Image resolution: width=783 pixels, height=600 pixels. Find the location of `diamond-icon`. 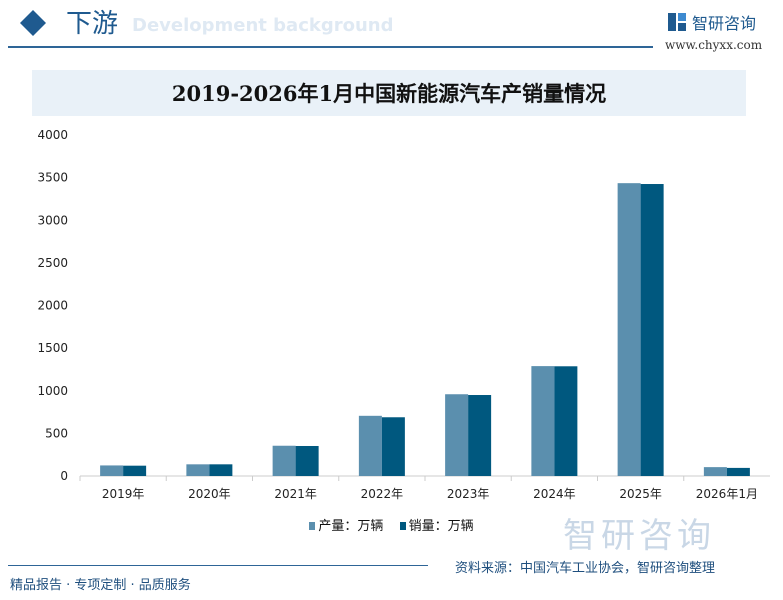

diamond-icon is located at coordinates (33, 23).